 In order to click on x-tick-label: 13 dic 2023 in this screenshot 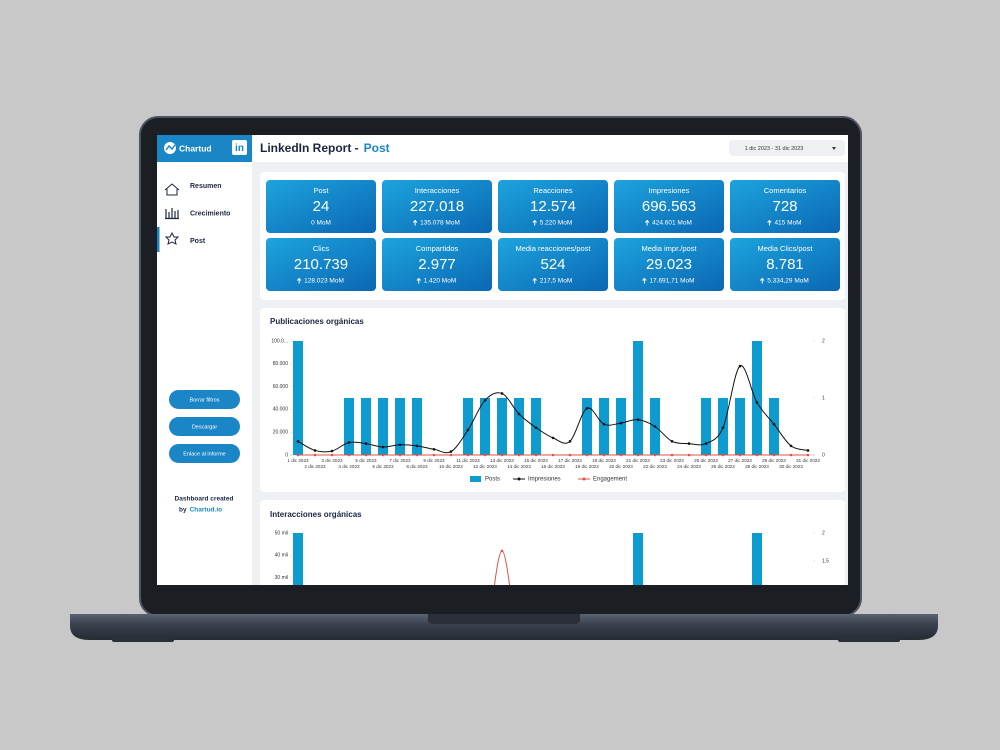, I will do `click(502, 460)`.